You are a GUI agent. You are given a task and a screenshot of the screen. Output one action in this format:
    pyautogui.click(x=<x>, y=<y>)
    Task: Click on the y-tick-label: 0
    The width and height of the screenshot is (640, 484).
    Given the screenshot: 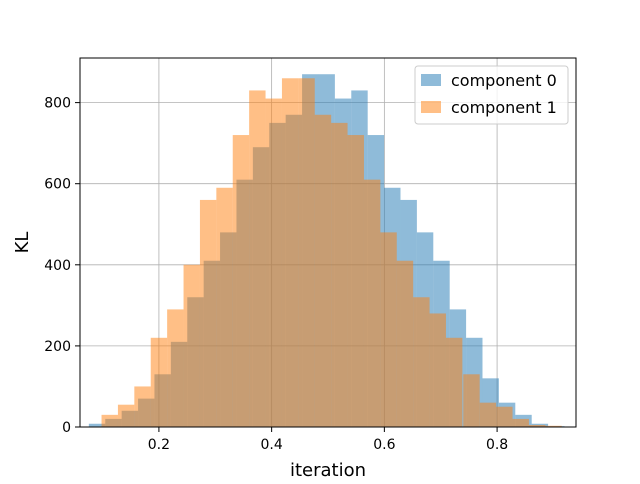 What is the action you would take?
    pyautogui.click(x=66, y=428)
    